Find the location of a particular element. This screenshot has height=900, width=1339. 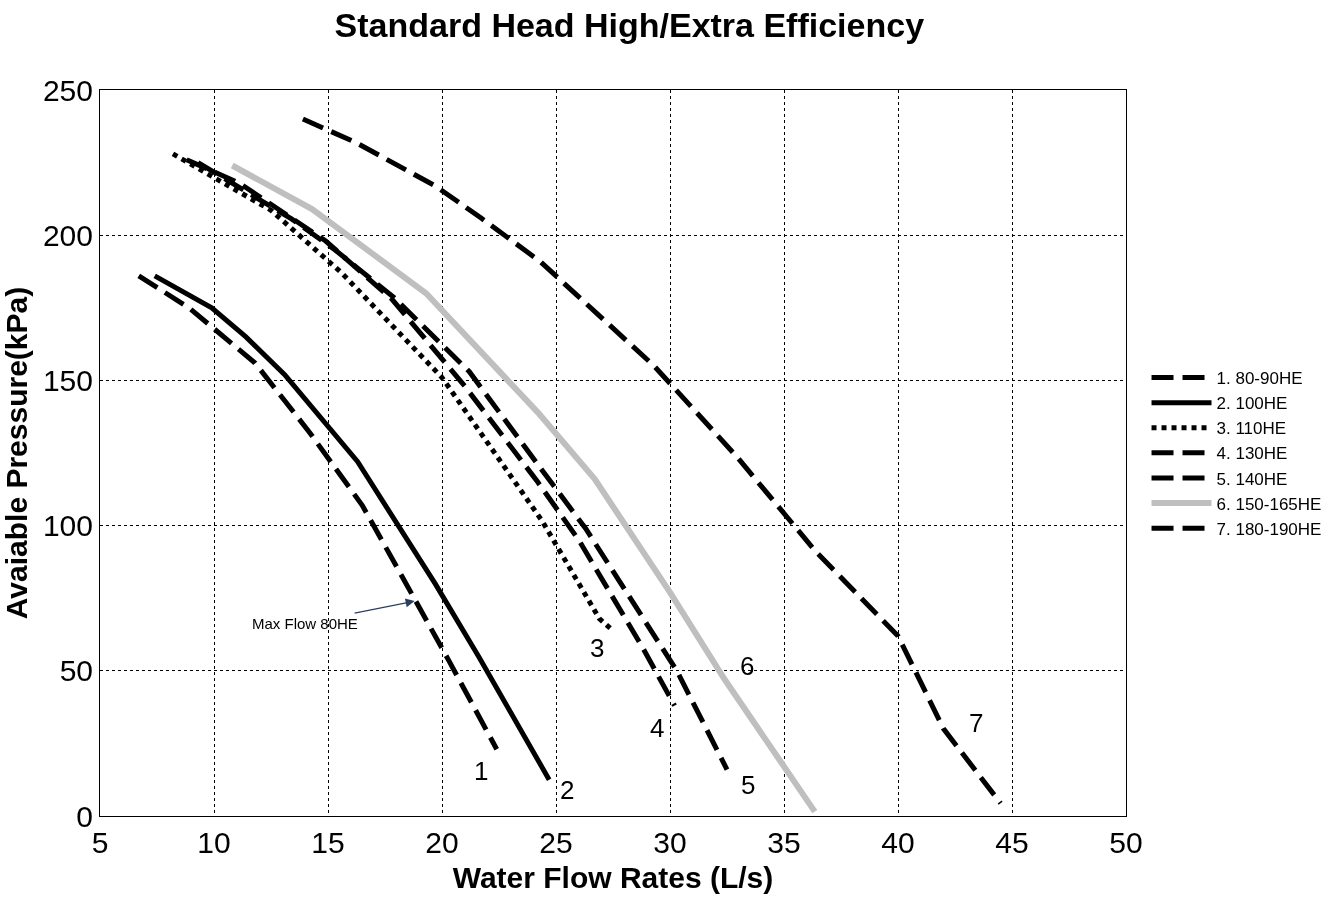

annotation: 6 is located at coordinates (747, 666).